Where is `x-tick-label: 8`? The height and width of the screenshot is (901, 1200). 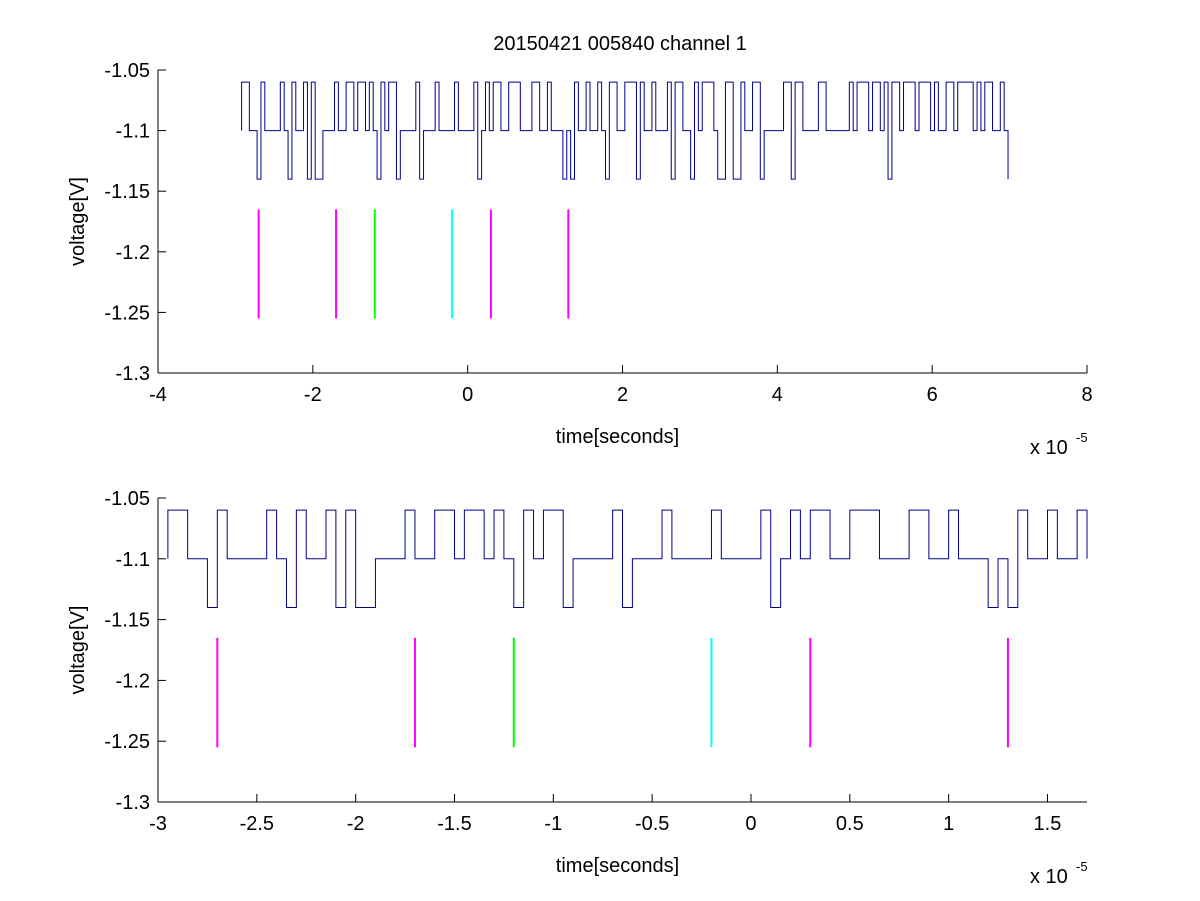 x-tick-label: 8 is located at coordinates (1086, 395).